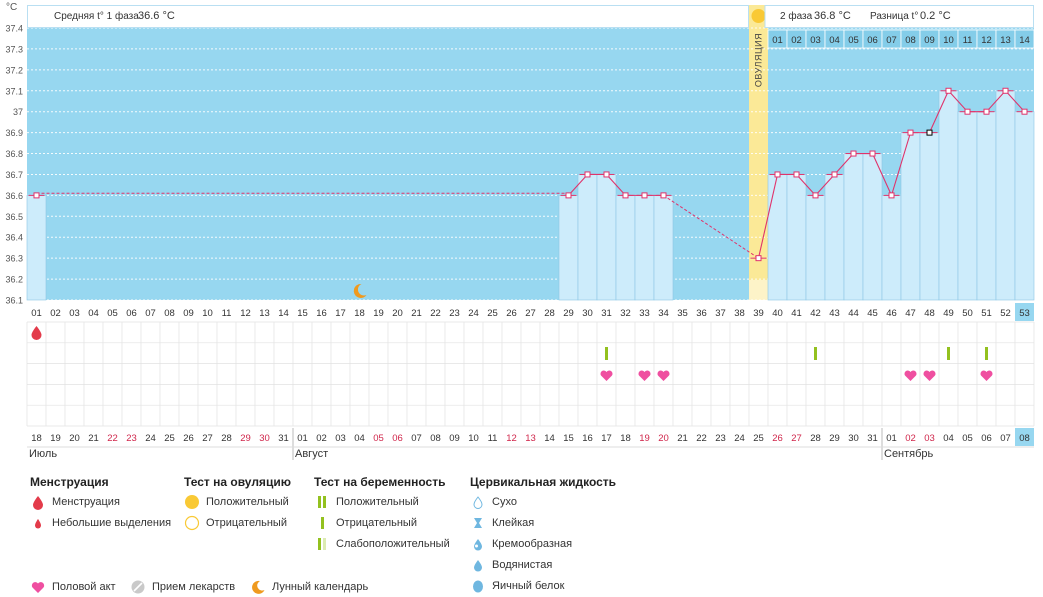  Describe the element at coordinates (543, 523) in the screenshot. I see `legend-item: Клейкая` at that location.